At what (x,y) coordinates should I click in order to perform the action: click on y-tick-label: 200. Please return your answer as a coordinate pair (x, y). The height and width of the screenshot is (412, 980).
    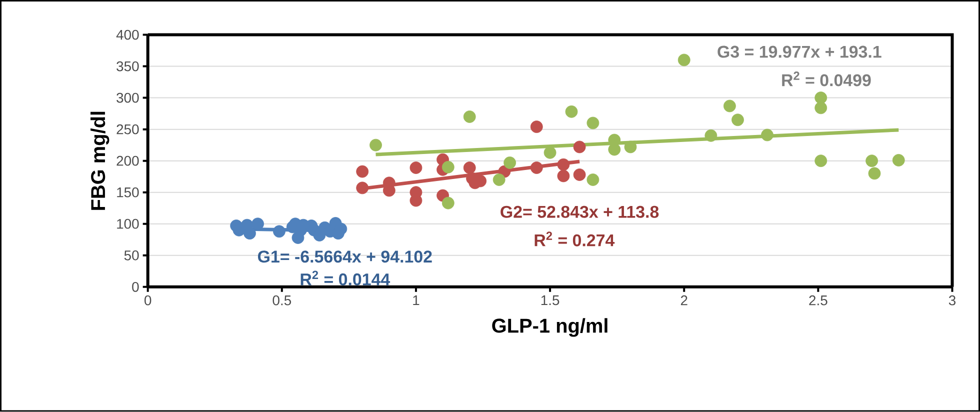
    Looking at the image, I should click on (127, 161).